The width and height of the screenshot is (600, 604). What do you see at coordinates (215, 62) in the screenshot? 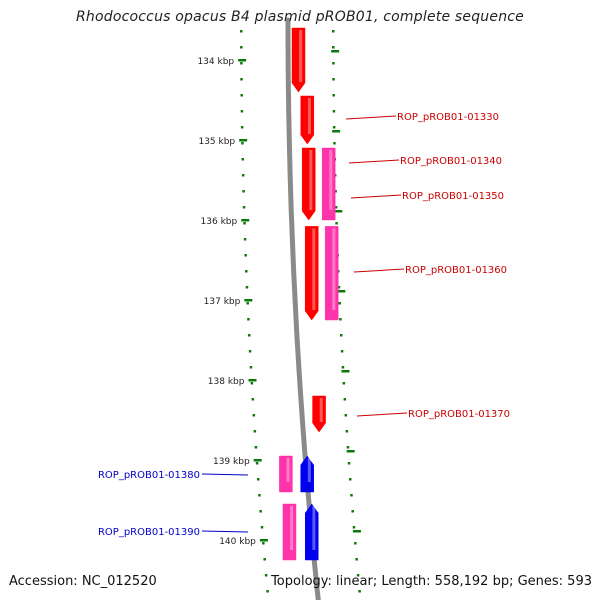
I see `tick-label: 134 kbp` at bounding box center [215, 62].